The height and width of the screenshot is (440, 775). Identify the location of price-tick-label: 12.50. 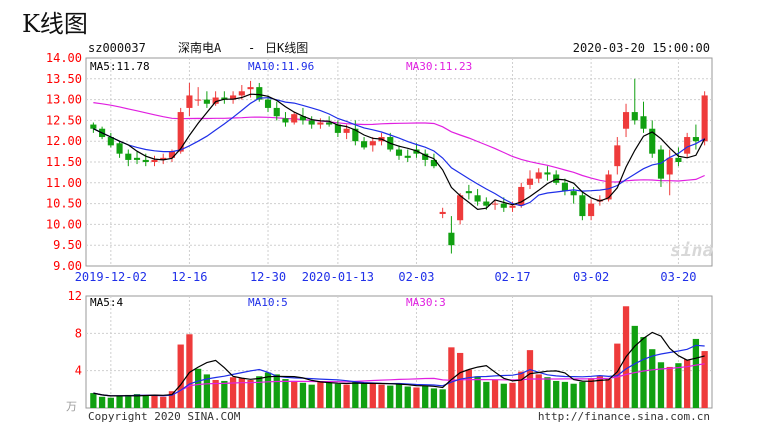
(64, 120).